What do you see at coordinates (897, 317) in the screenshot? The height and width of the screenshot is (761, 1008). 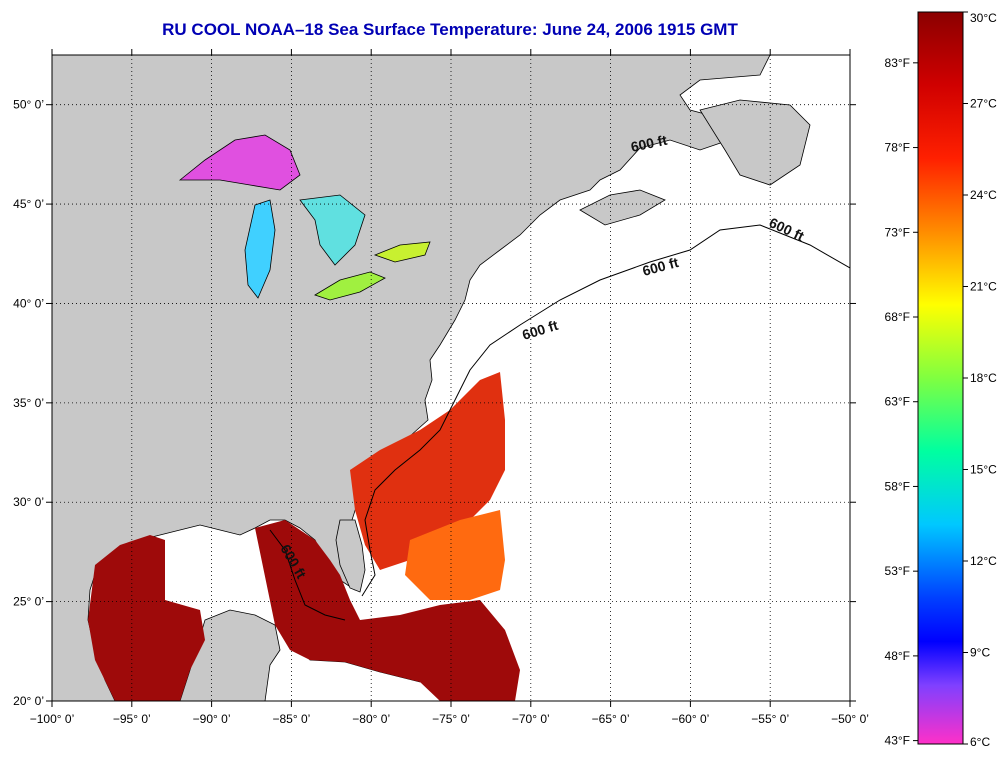 I see `colorbar-fahrenheit-label: 68°F` at bounding box center [897, 317].